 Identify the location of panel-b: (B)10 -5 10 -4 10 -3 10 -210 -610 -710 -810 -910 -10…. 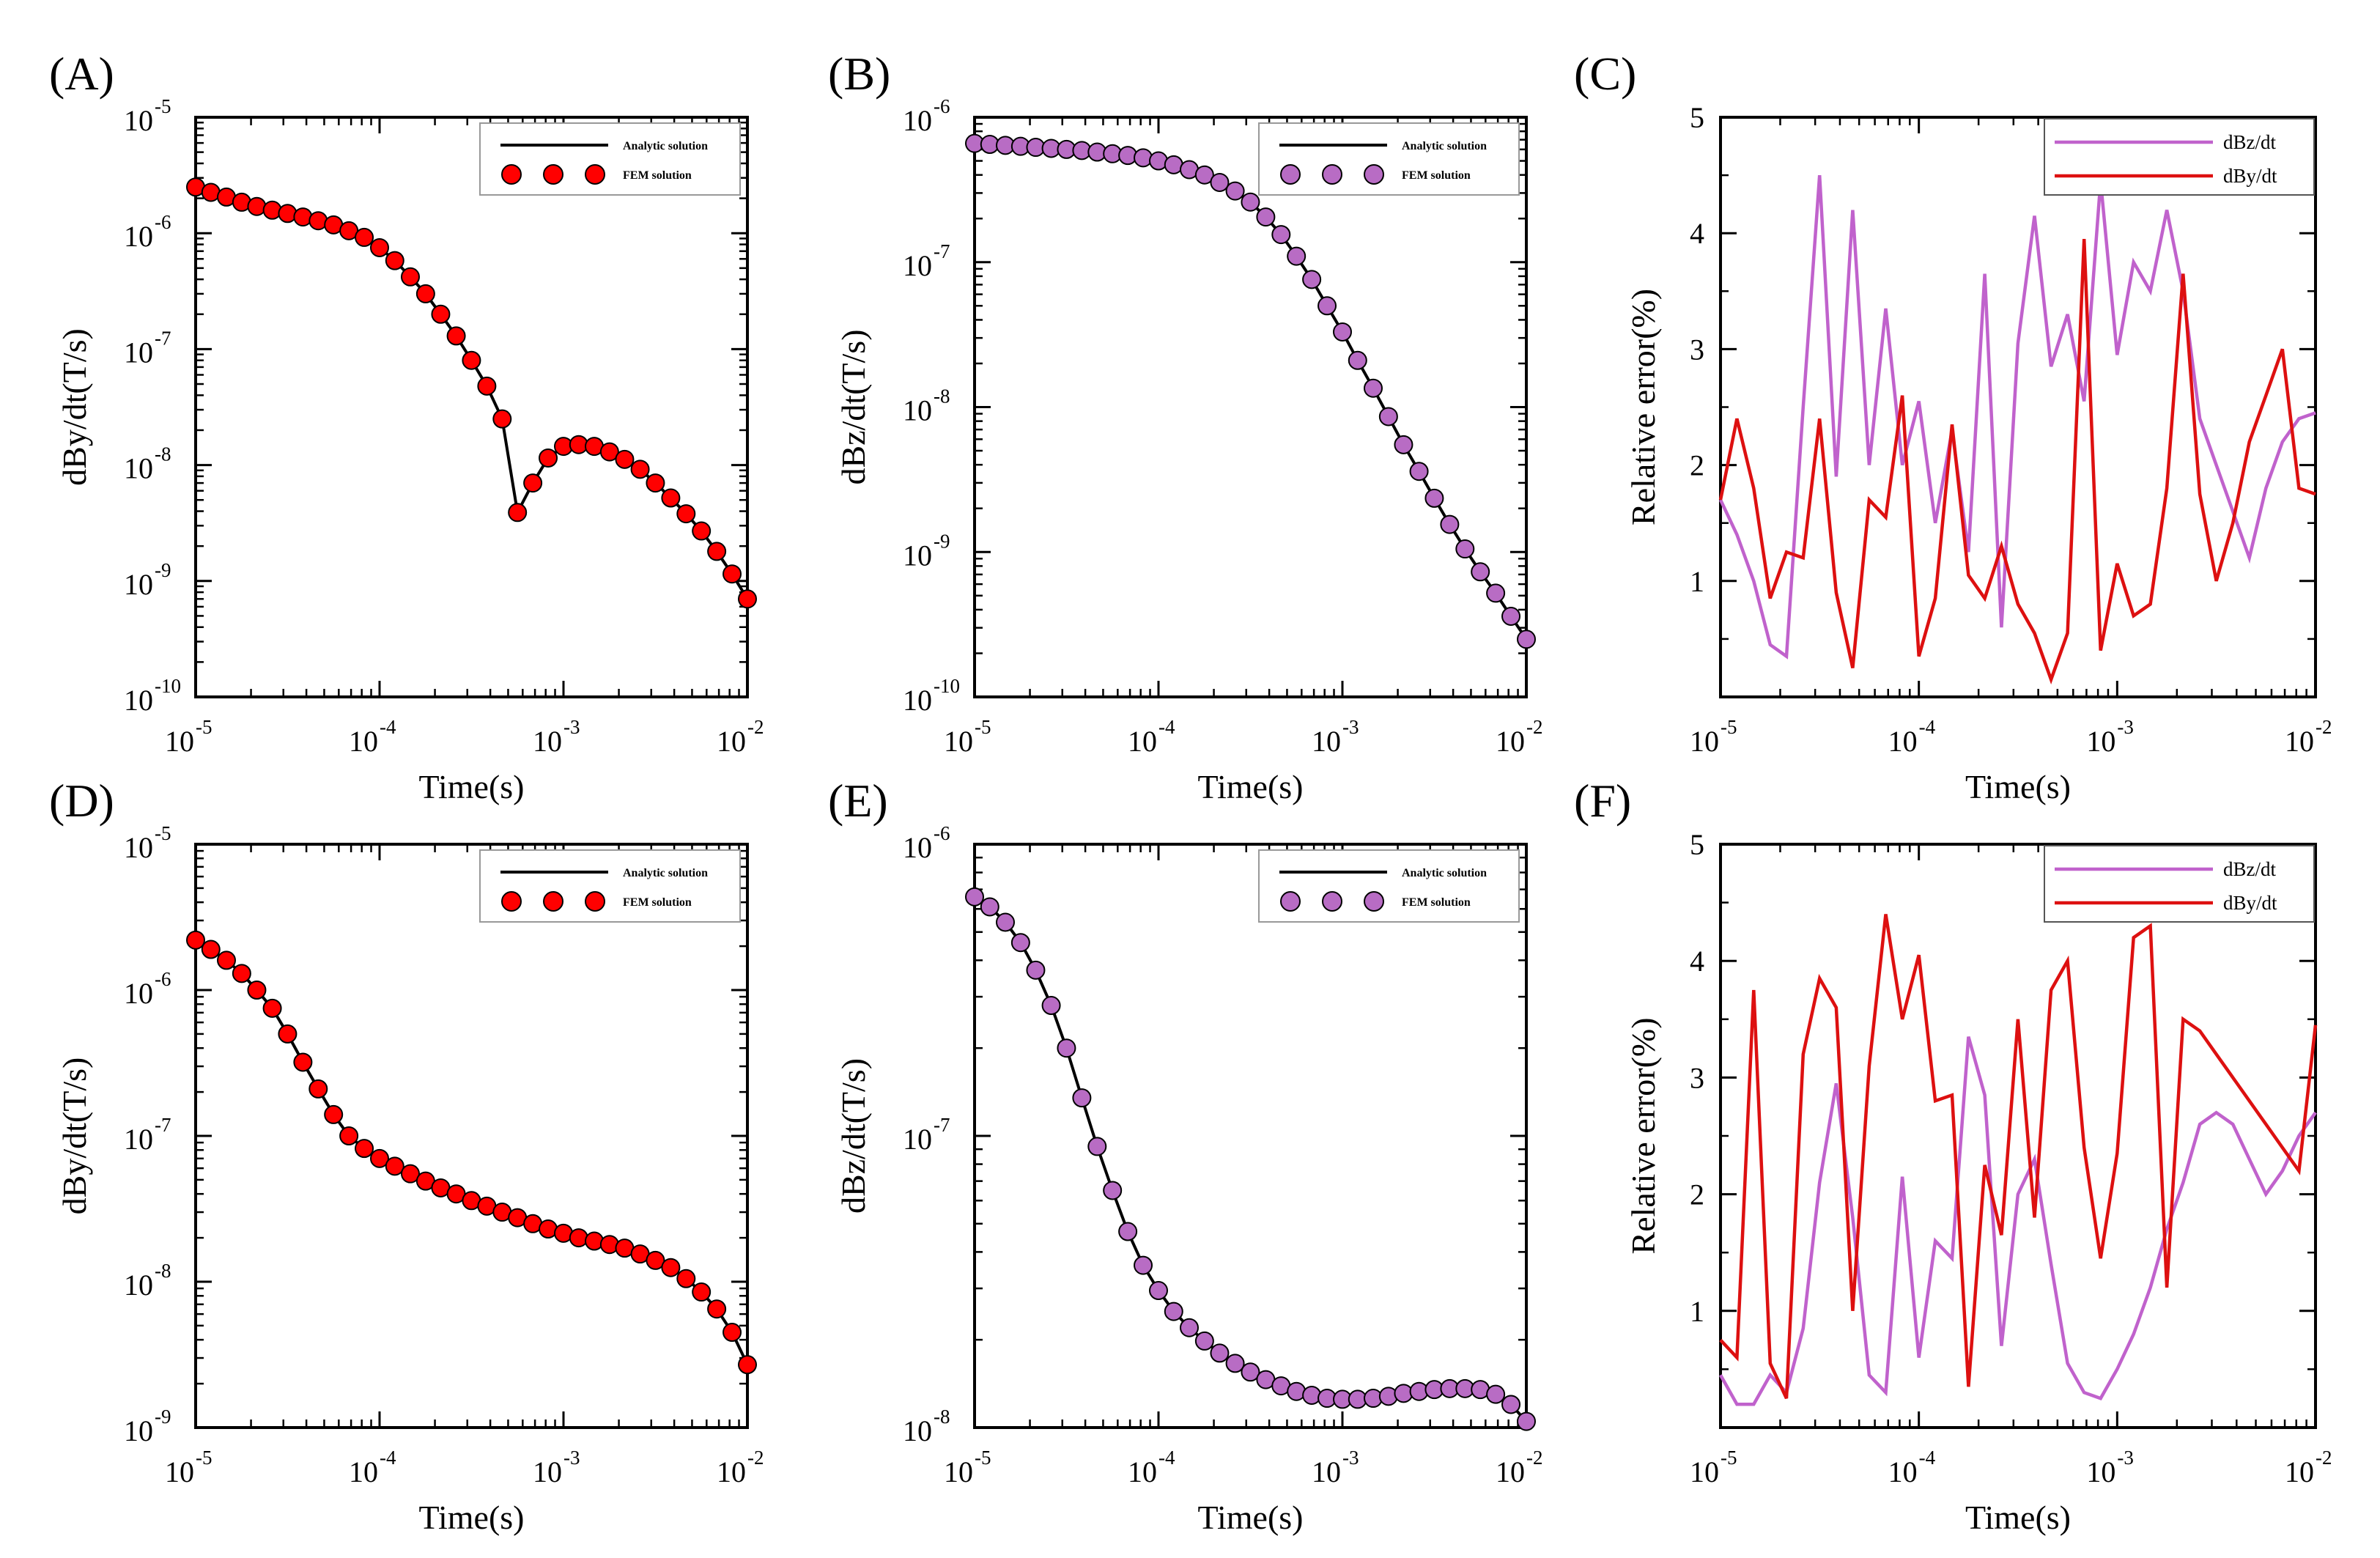
(1185, 426).